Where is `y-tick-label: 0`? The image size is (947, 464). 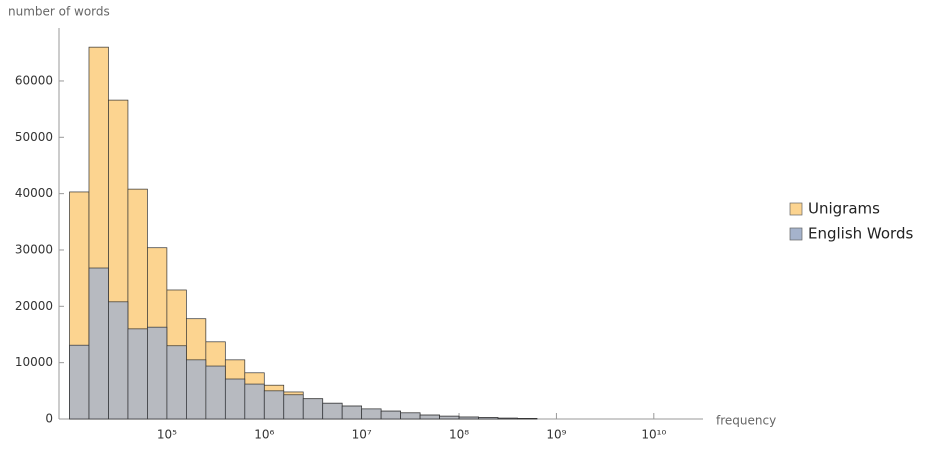 y-tick-label: 0 is located at coordinates (49, 419).